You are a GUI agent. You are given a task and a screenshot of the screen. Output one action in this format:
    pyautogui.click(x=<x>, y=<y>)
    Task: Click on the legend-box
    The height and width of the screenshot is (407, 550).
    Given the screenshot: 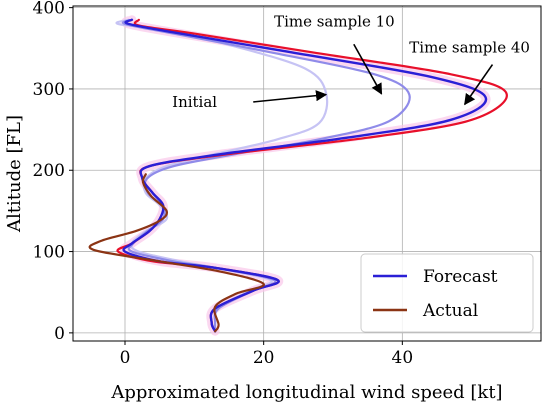 What is the action you would take?
    pyautogui.click(x=447, y=293)
    